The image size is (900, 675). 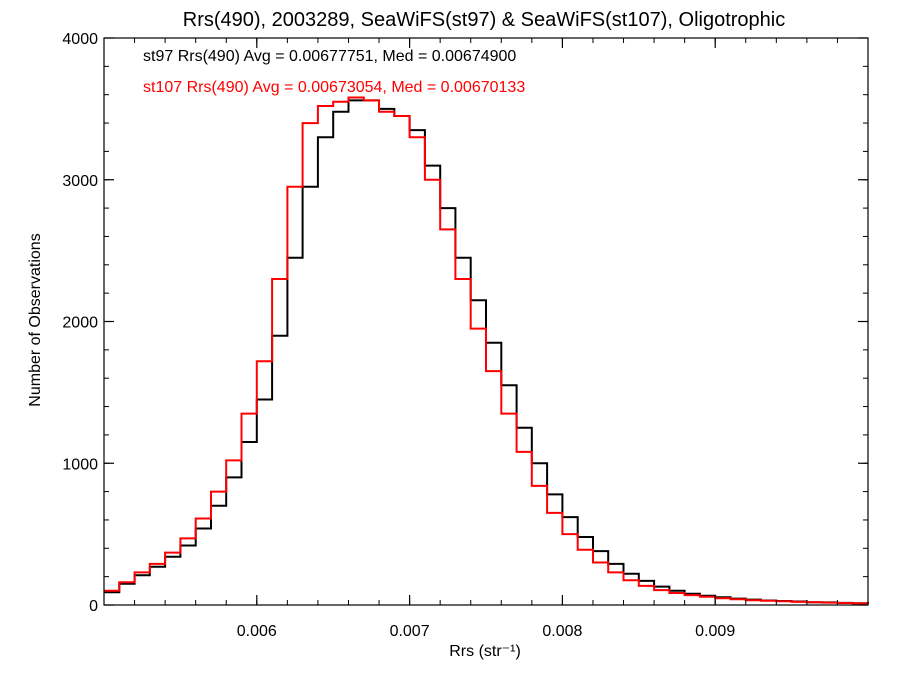 What do you see at coordinates (485, 651) in the screenshot?
I see `x-axis-label: Rrs (str⁻¹)` at bounding box center [485, 651].